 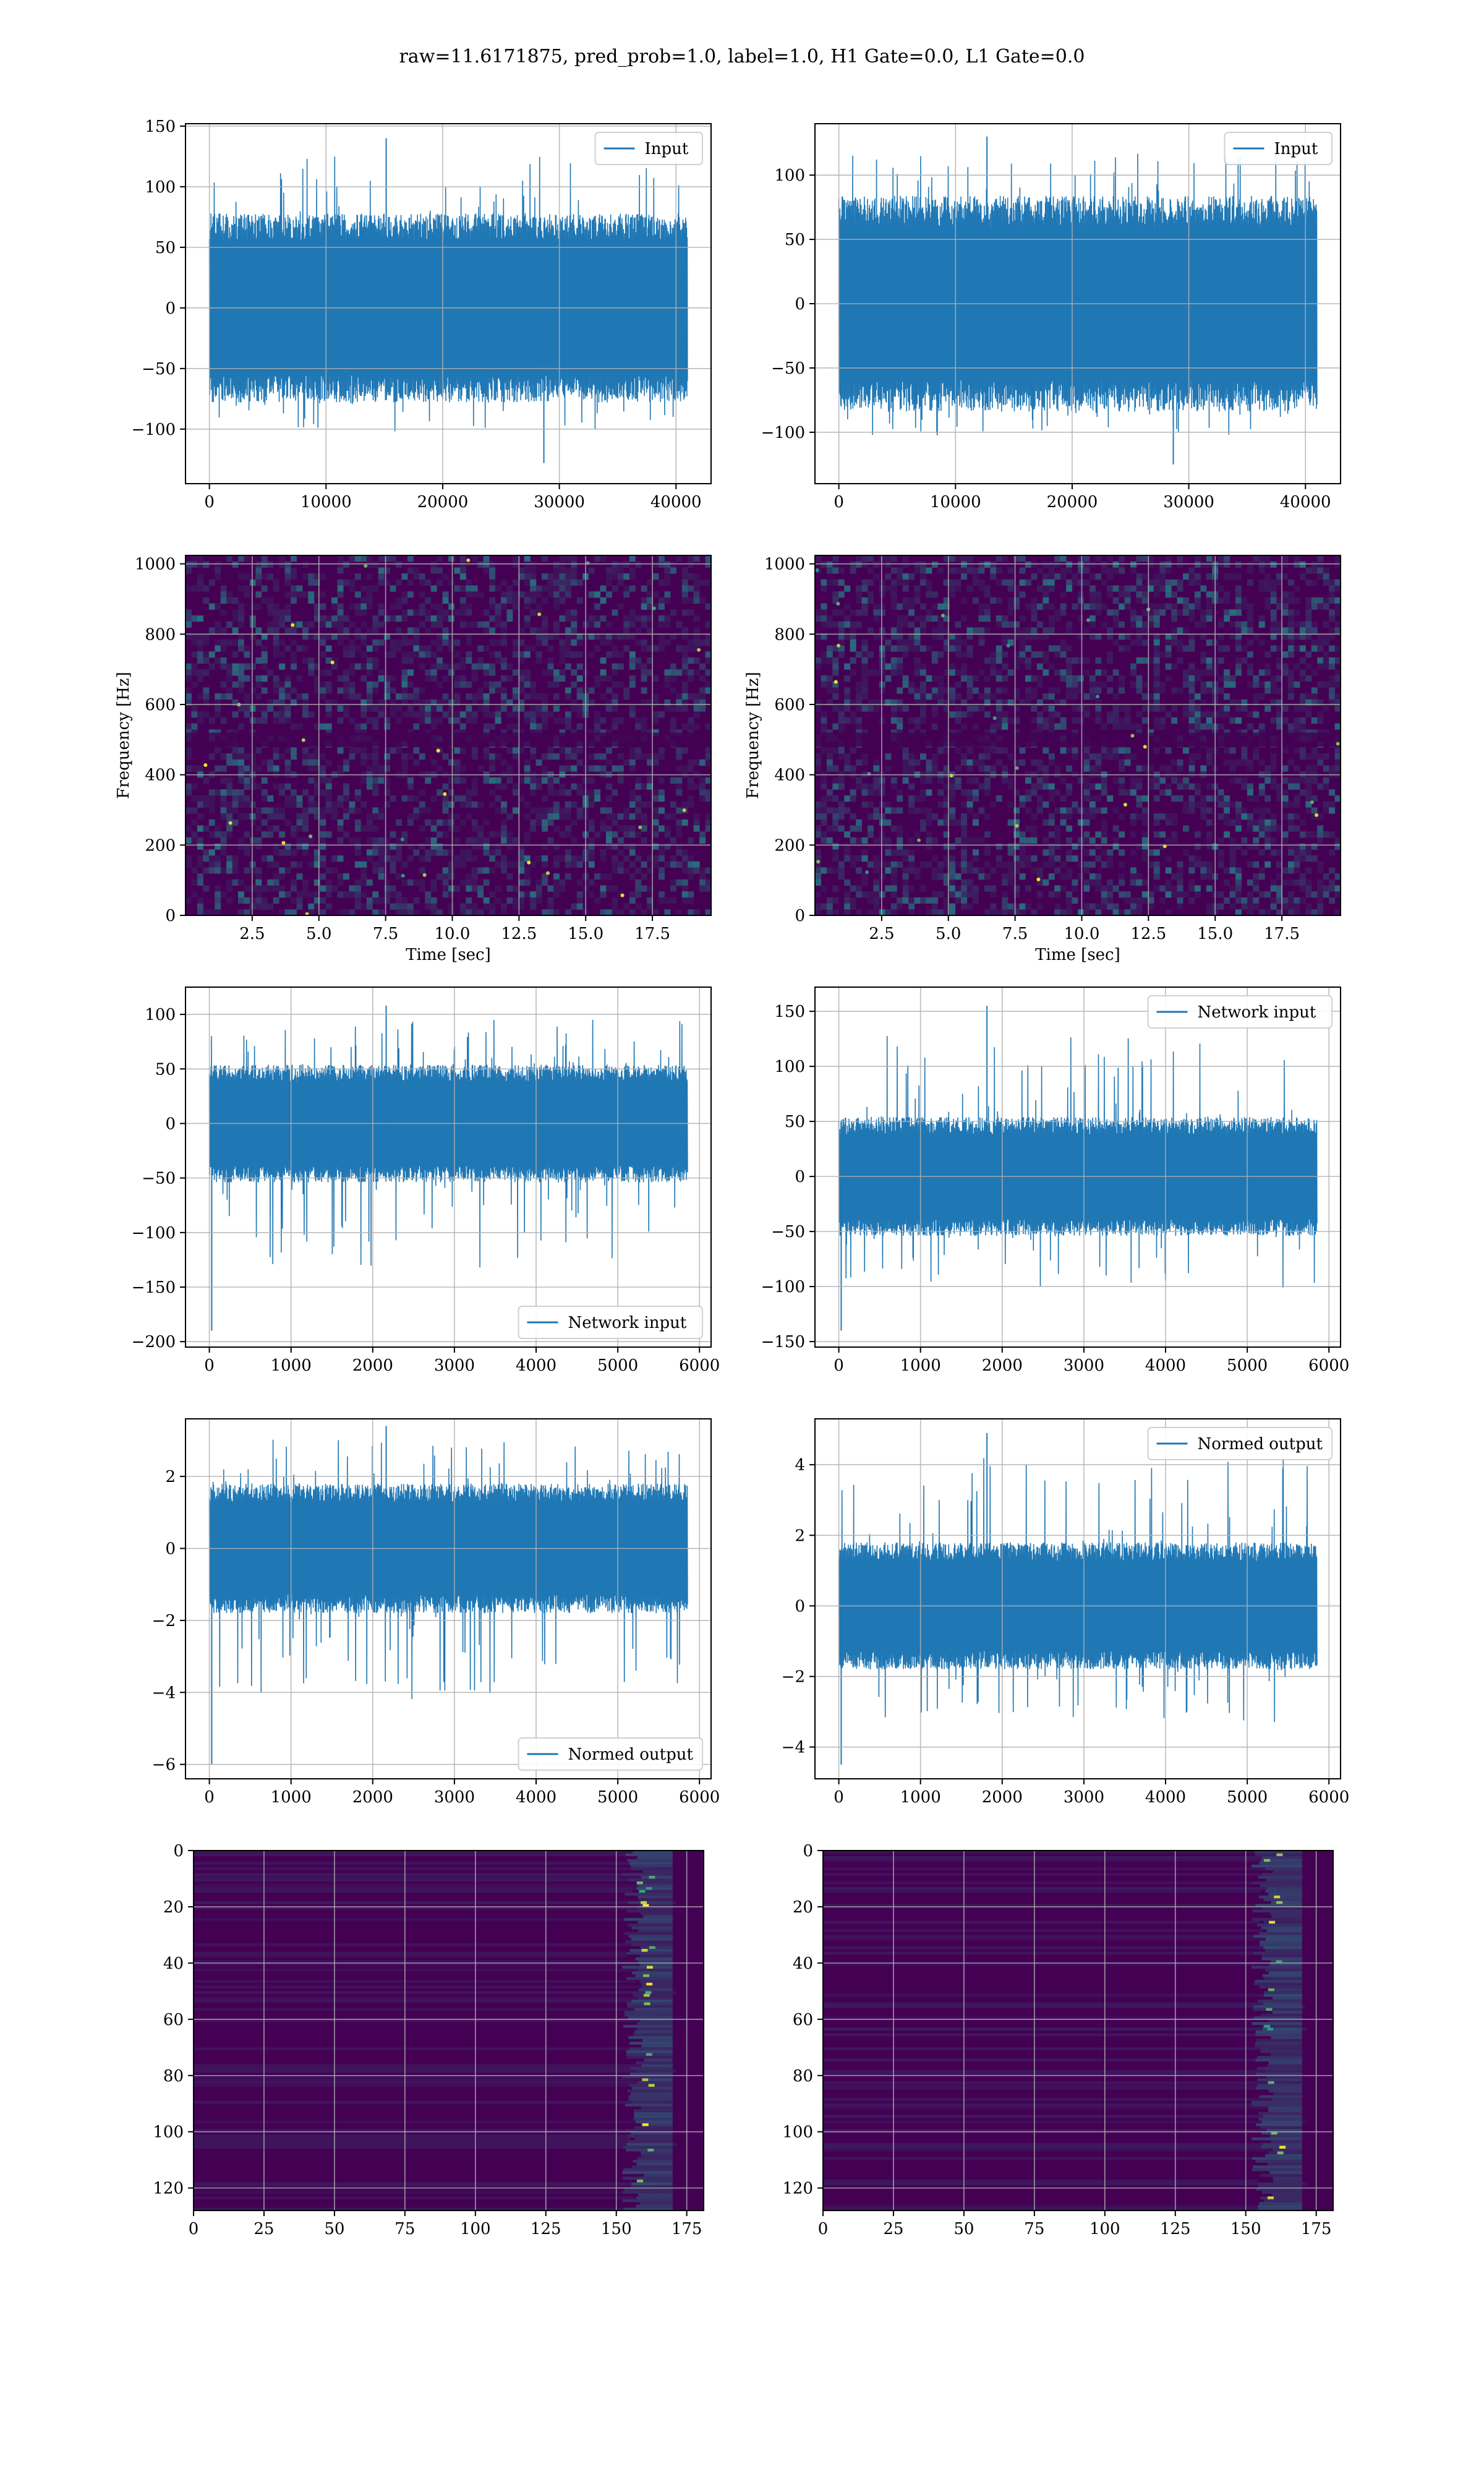 I want to click on heatmap-bright-pixel, so click(x=205, y=765).